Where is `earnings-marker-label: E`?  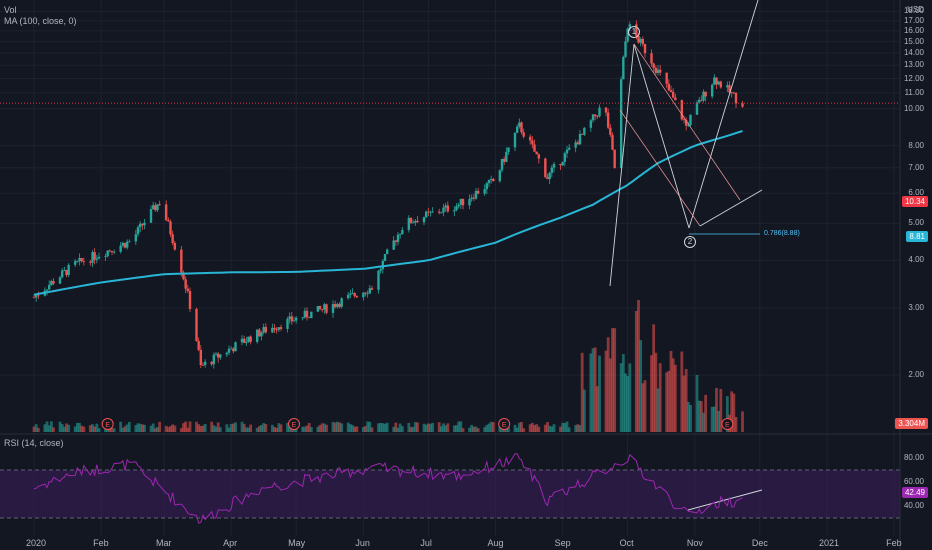
earnings-marker-label: E is located at coordinates (727, 425).